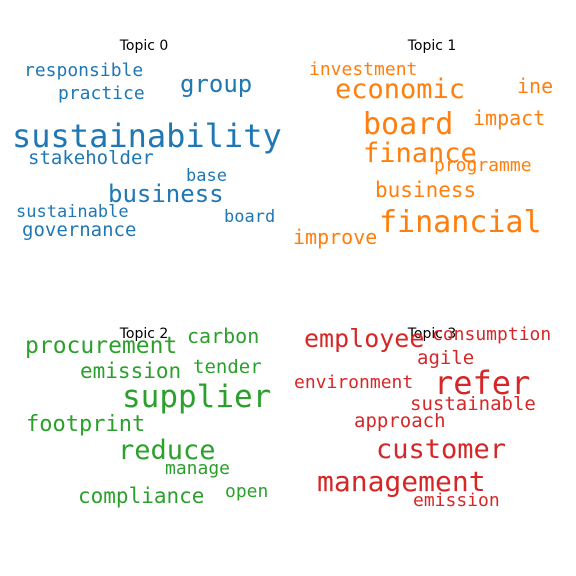 The image size is (576, 576). Describe the element at coordinates (197, 397) in the screenshot. I see `word-supplier: supplier` at that location.